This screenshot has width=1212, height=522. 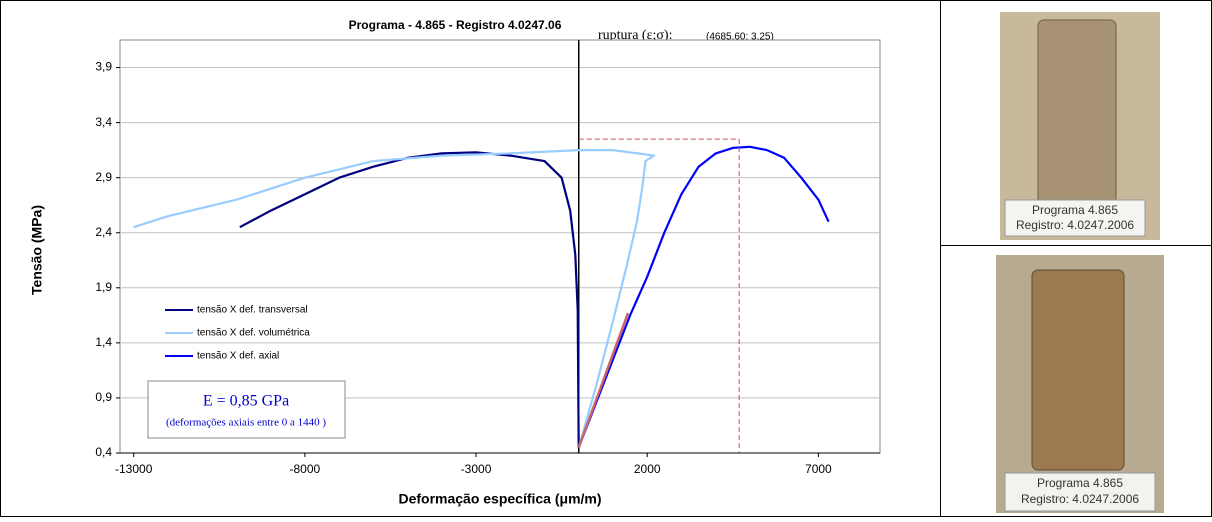 I want to click on chart-title: Programa - 4.865 - Registro 4.0247.06, so click(x=455, y=25).